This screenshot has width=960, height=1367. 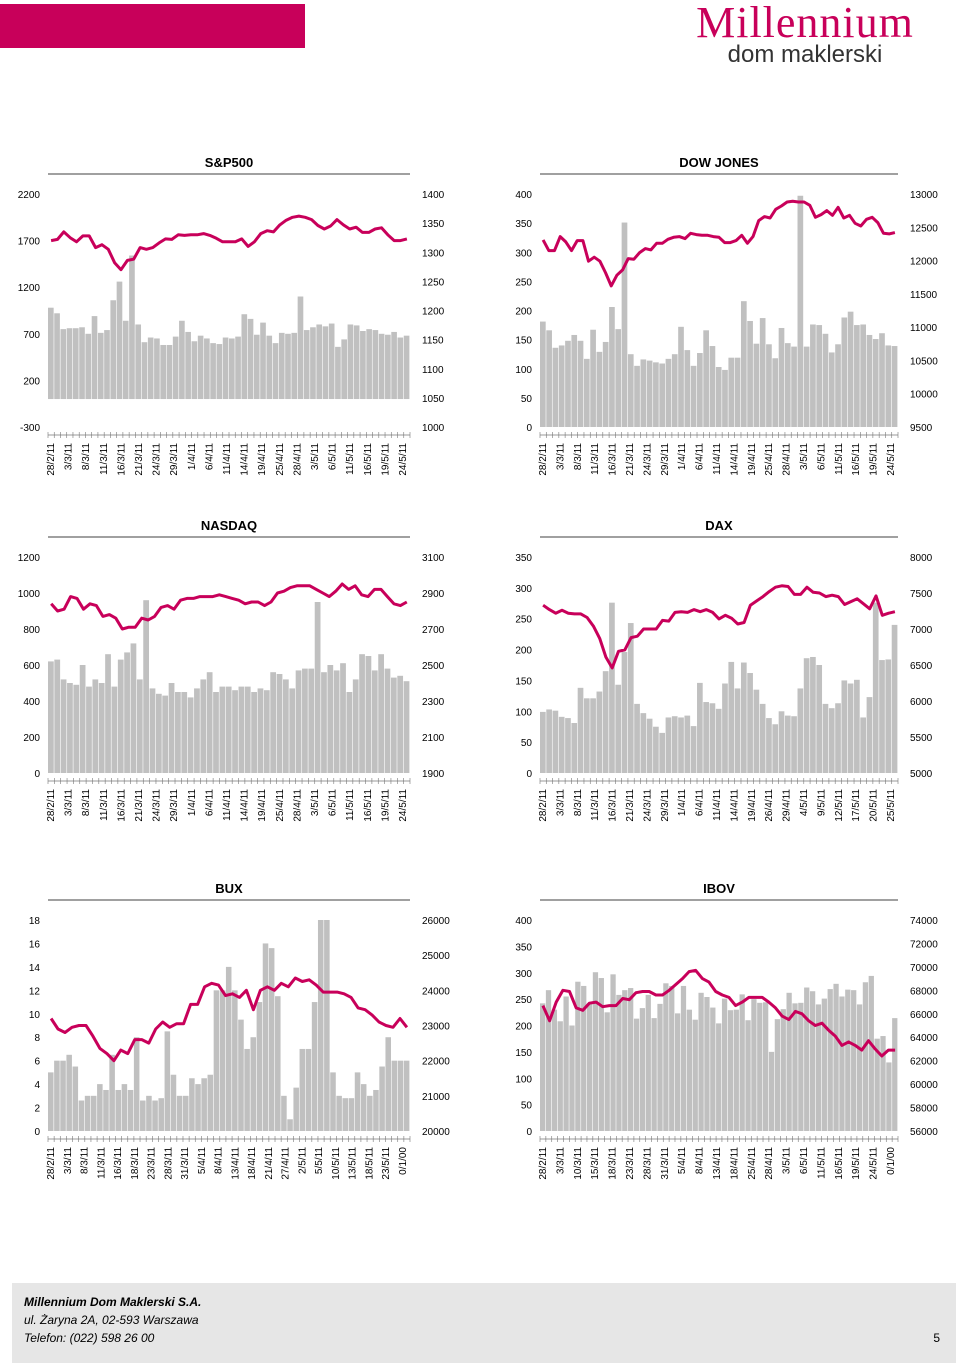 What do you see at coordinates (386, 1163) in the screenshot?
I see `x-tick-label: 23/5/11` at bounding box center [386, 1163].